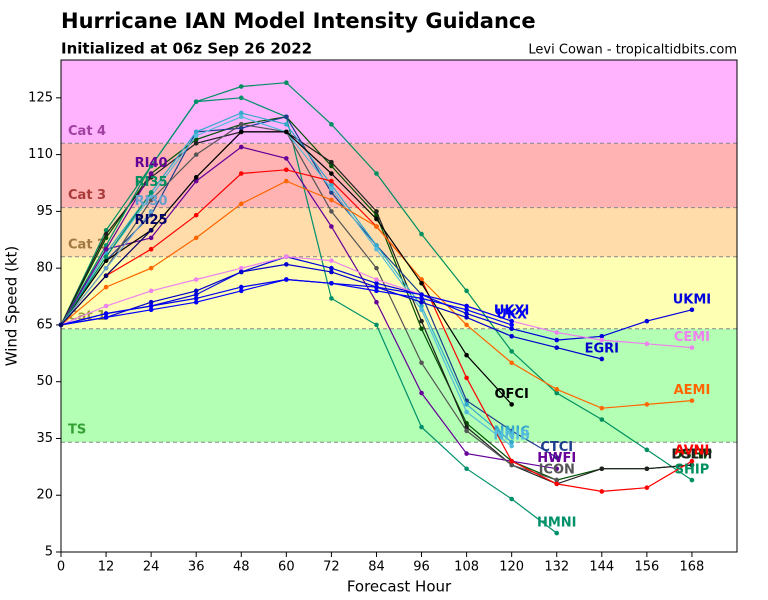 The image size is (768, 600). I want to click on x-tick-label: 84, so click(376, 567).